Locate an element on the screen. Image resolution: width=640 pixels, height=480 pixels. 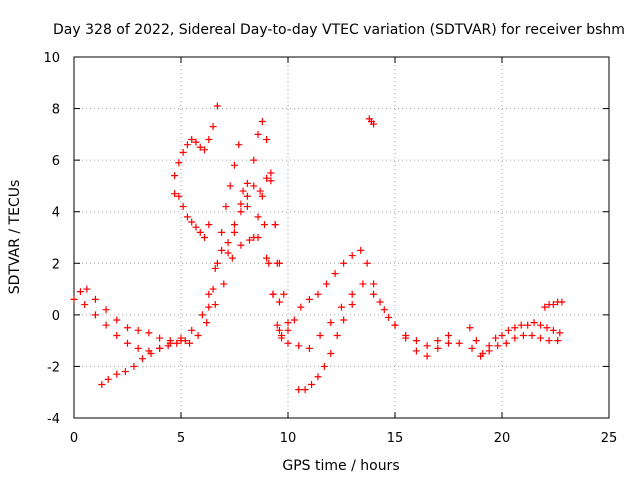
series-descending-tail is located at coordinates (143, 362).